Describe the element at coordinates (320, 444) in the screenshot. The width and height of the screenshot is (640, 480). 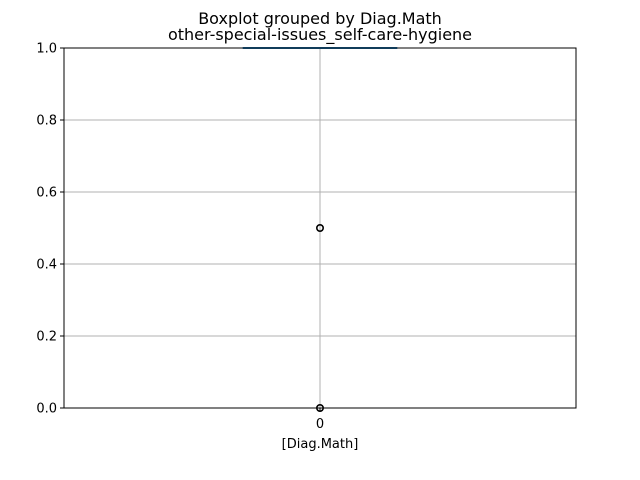
I see `x-axis-label: [Diag.Math]` at that location.